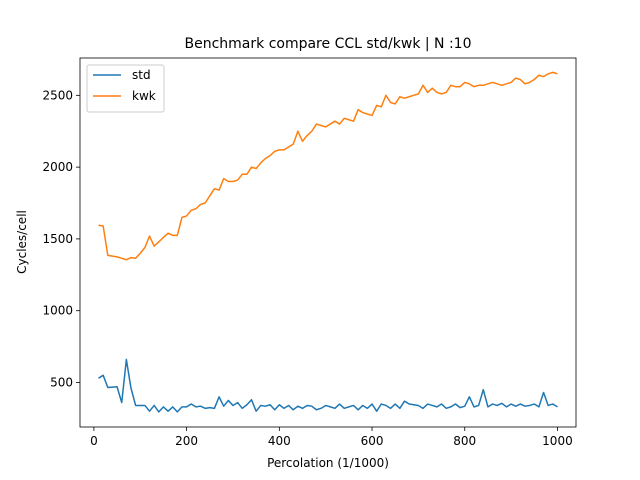  What do you see at coordinates (22, 242) in the screenshot?
I see `y-axis-label: Cycles/cell` at bounding box center [22, 242].